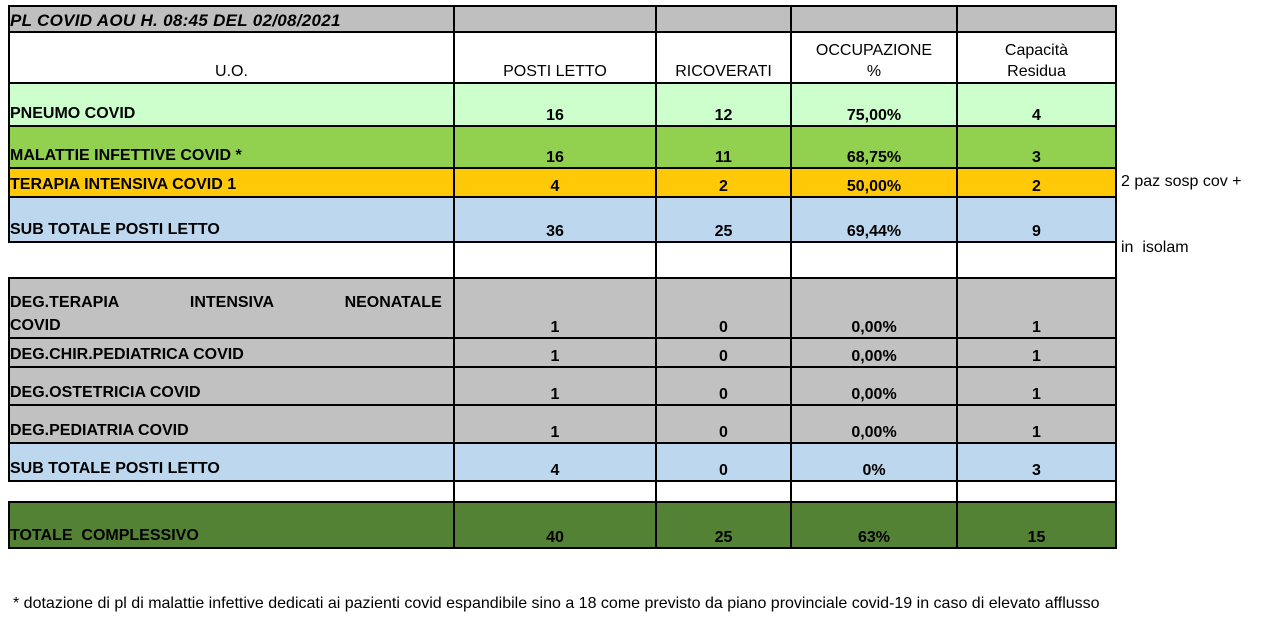  I want to click on table-row-pneumo-covid: PNEUMO COVID 16 12 75,00% 4, so click(562, 104).